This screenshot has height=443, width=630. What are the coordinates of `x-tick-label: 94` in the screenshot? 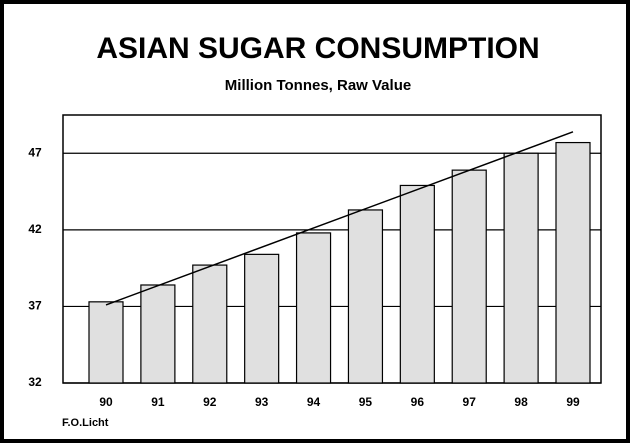 It's located at (314, 402).